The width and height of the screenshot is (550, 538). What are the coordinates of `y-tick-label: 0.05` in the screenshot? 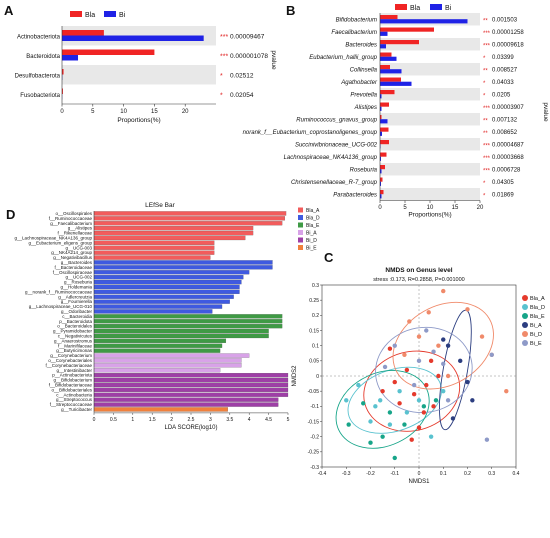 It's located at (314, 362).